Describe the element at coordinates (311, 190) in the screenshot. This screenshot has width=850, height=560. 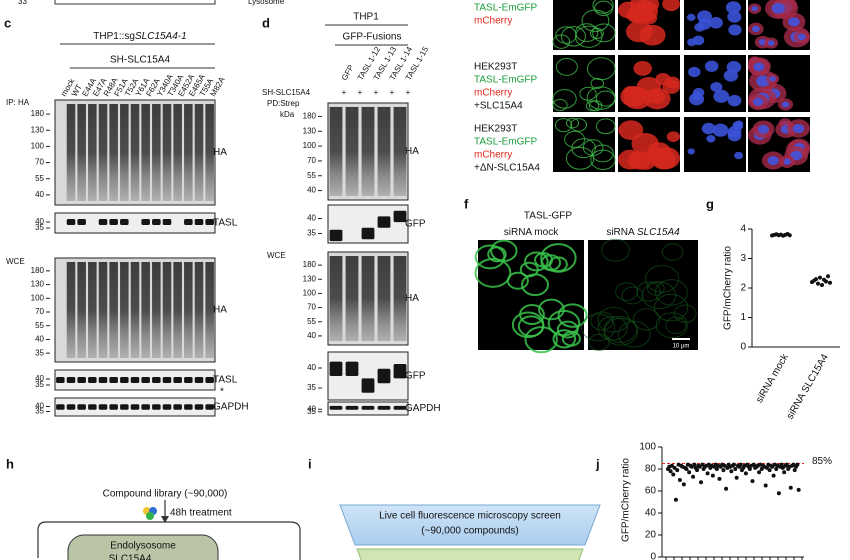
I see `kda-marker: 40` at that location.